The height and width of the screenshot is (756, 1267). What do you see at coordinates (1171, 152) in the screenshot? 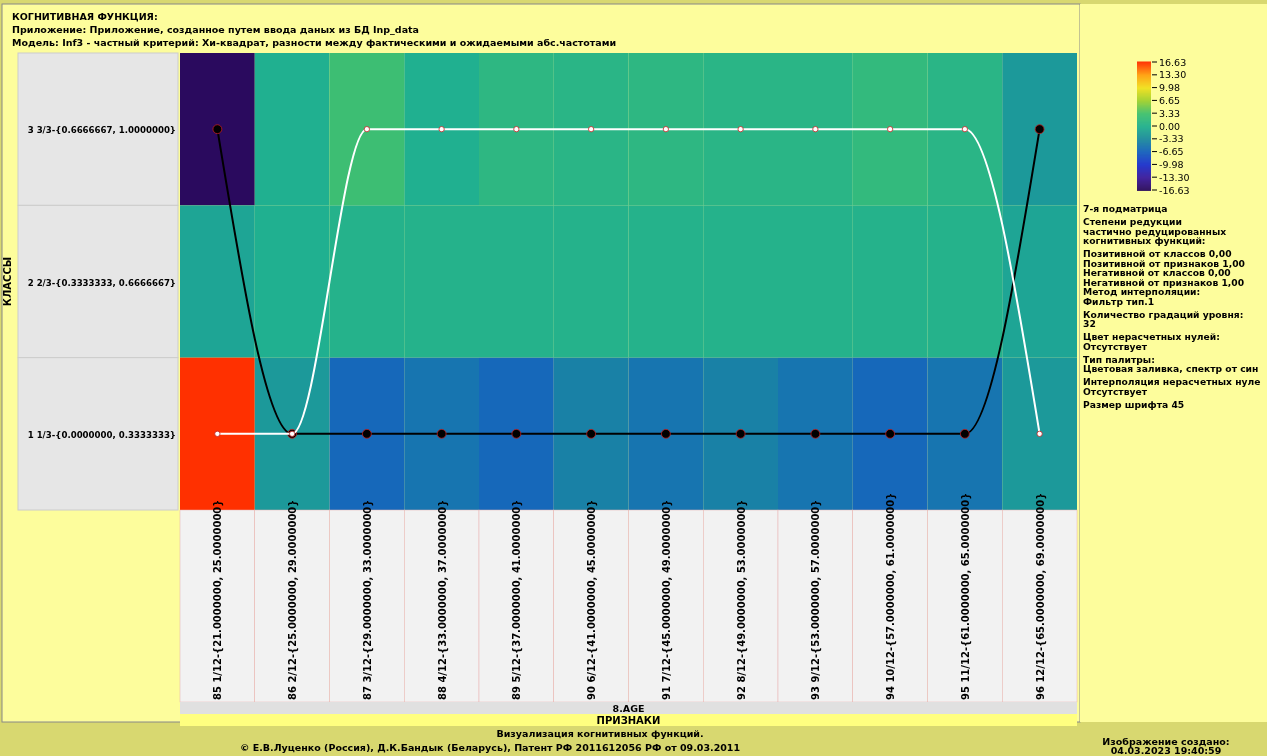
I see `color-bar-label: -6.65` at bounding box center [1171, 152].